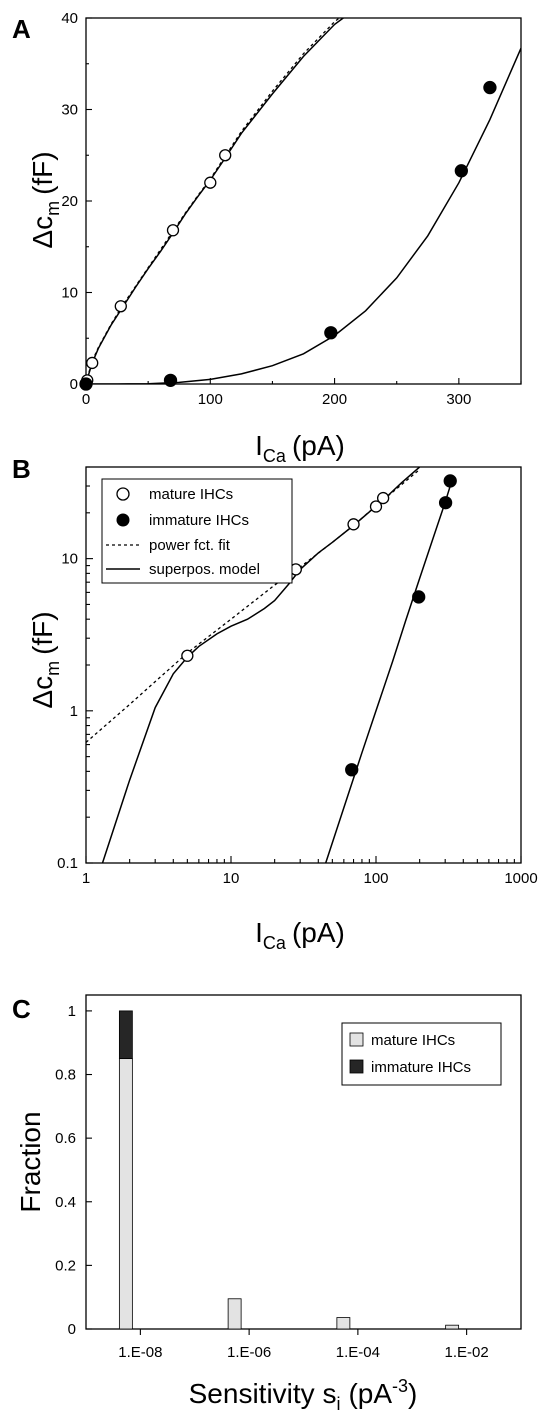 This screenshot has width=543, height=1418. I want to click on panel-a-y-label: Δcm(fF), so click(45, 199).